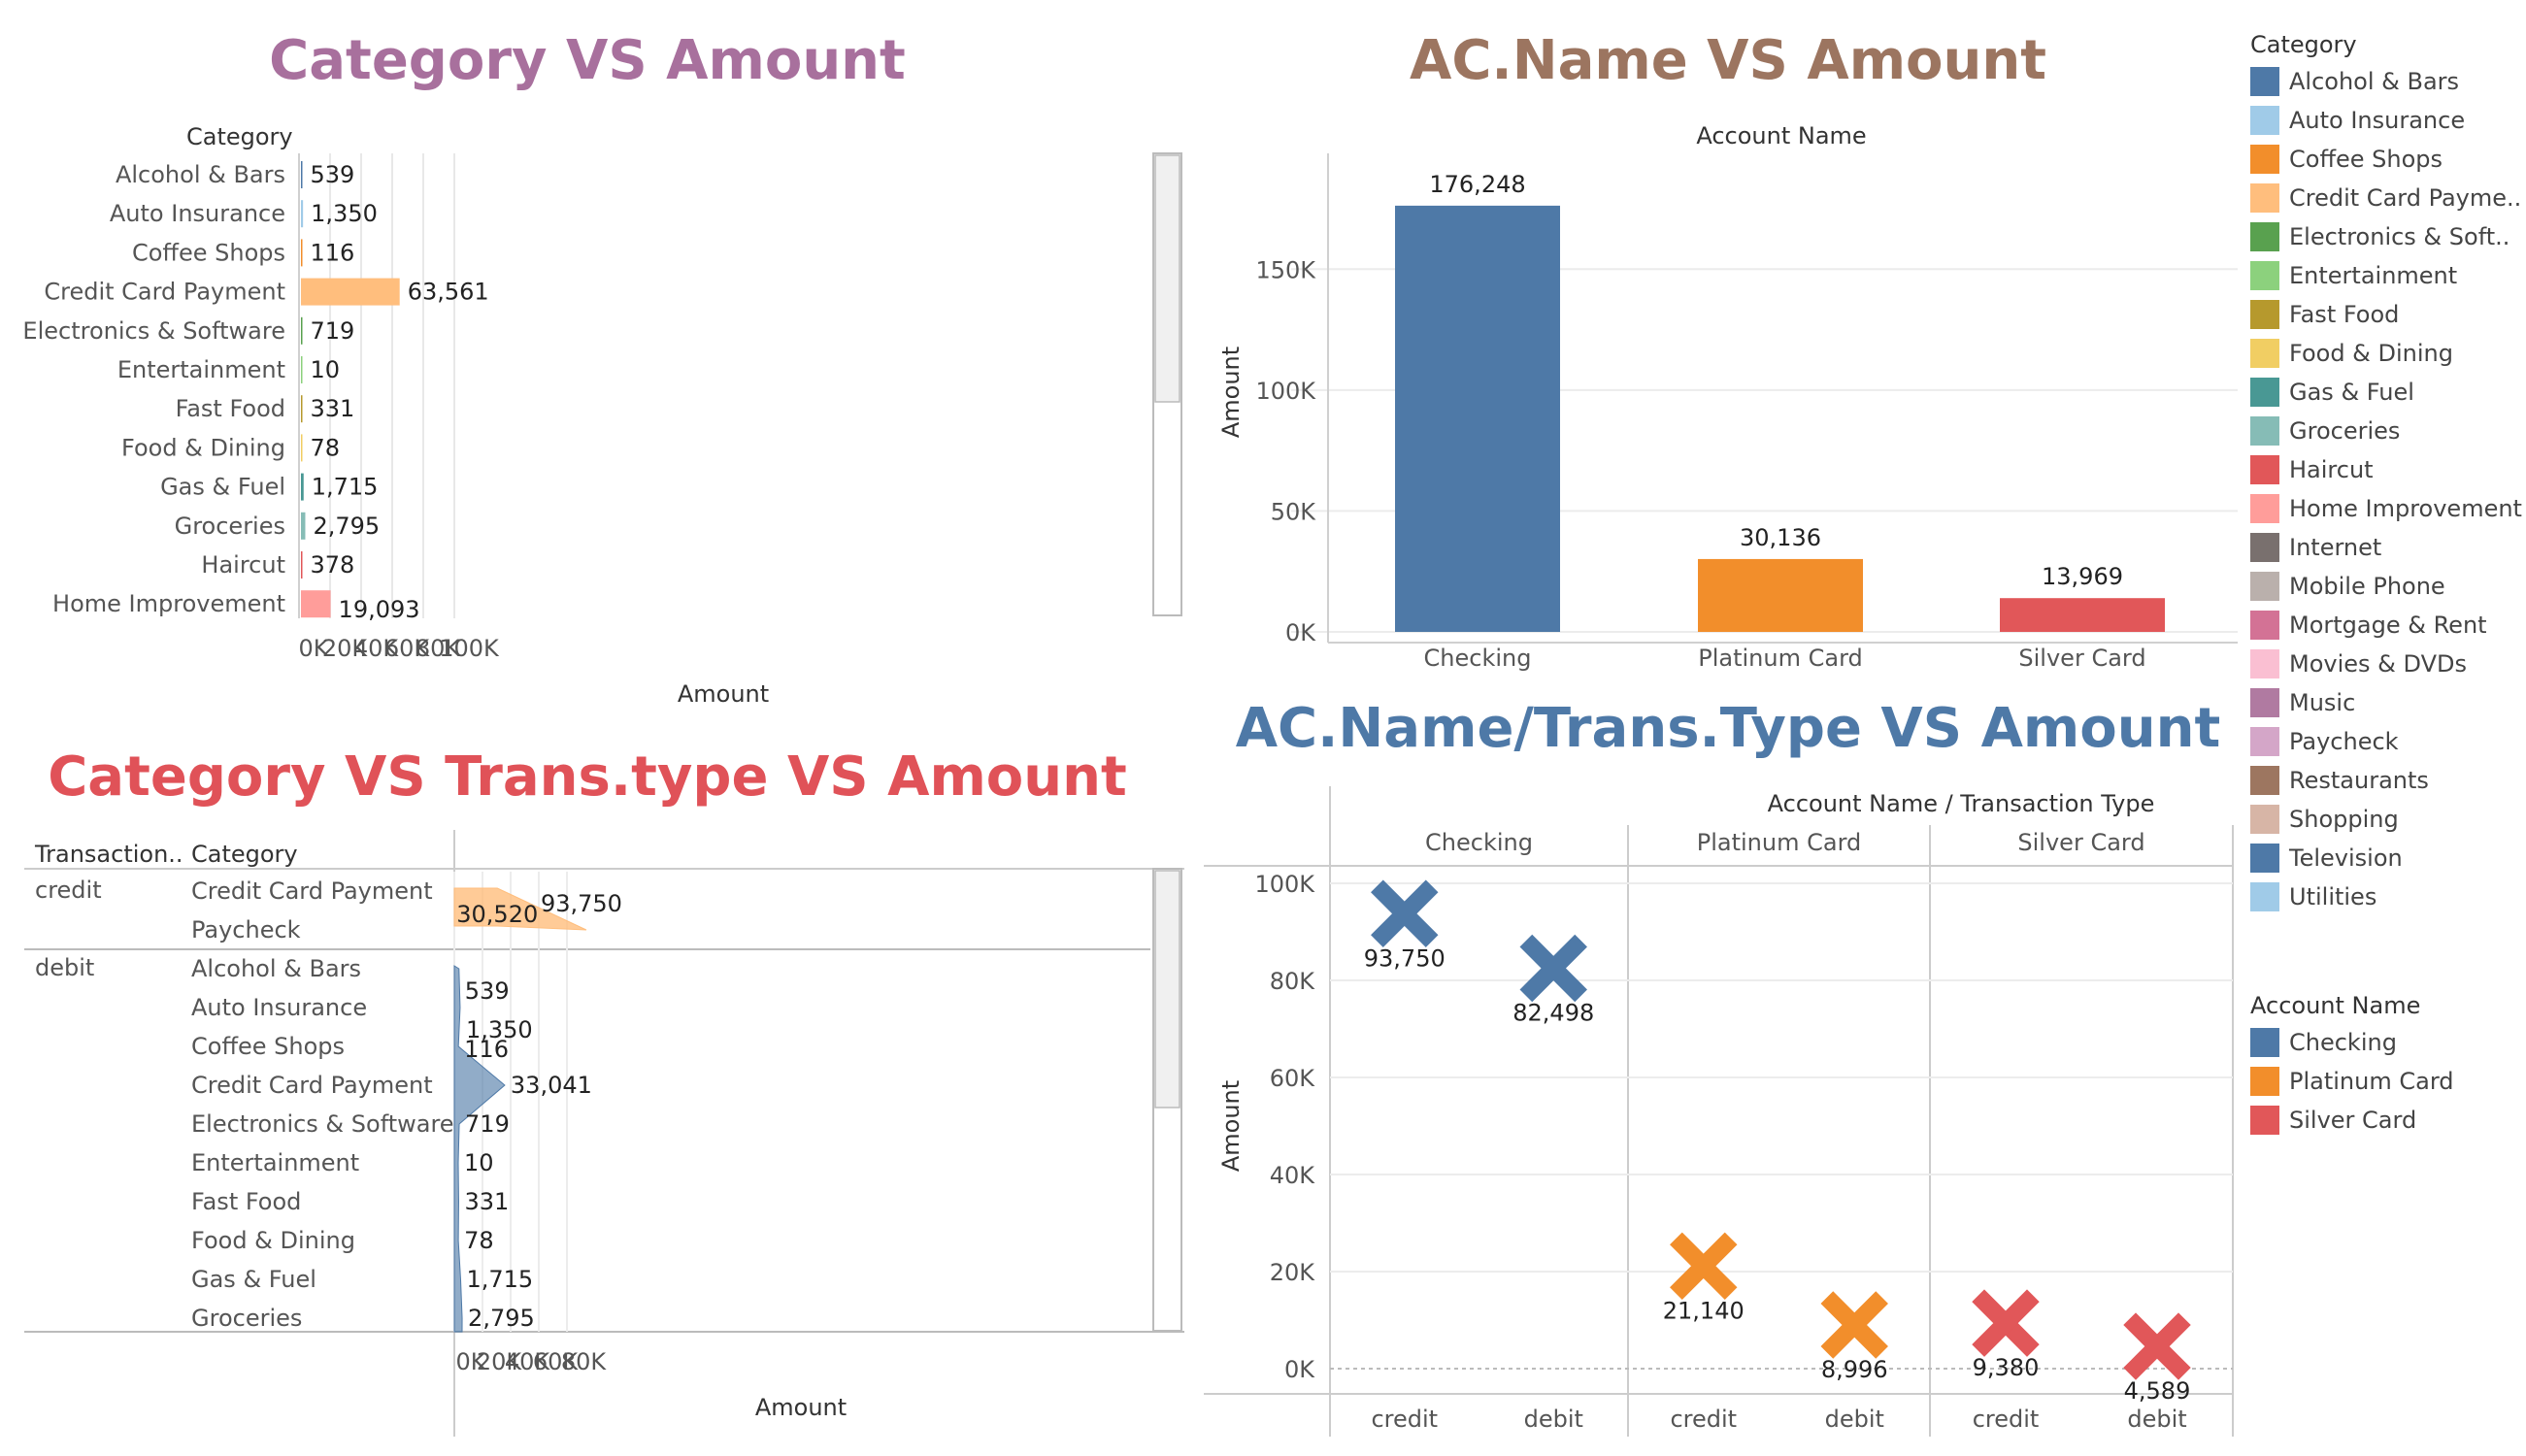 This screenshot has width=2526, height=1456. Describe the element at coordinates (2345, 431) in the screenshot. I see `legend-label: Groceries` at that location.